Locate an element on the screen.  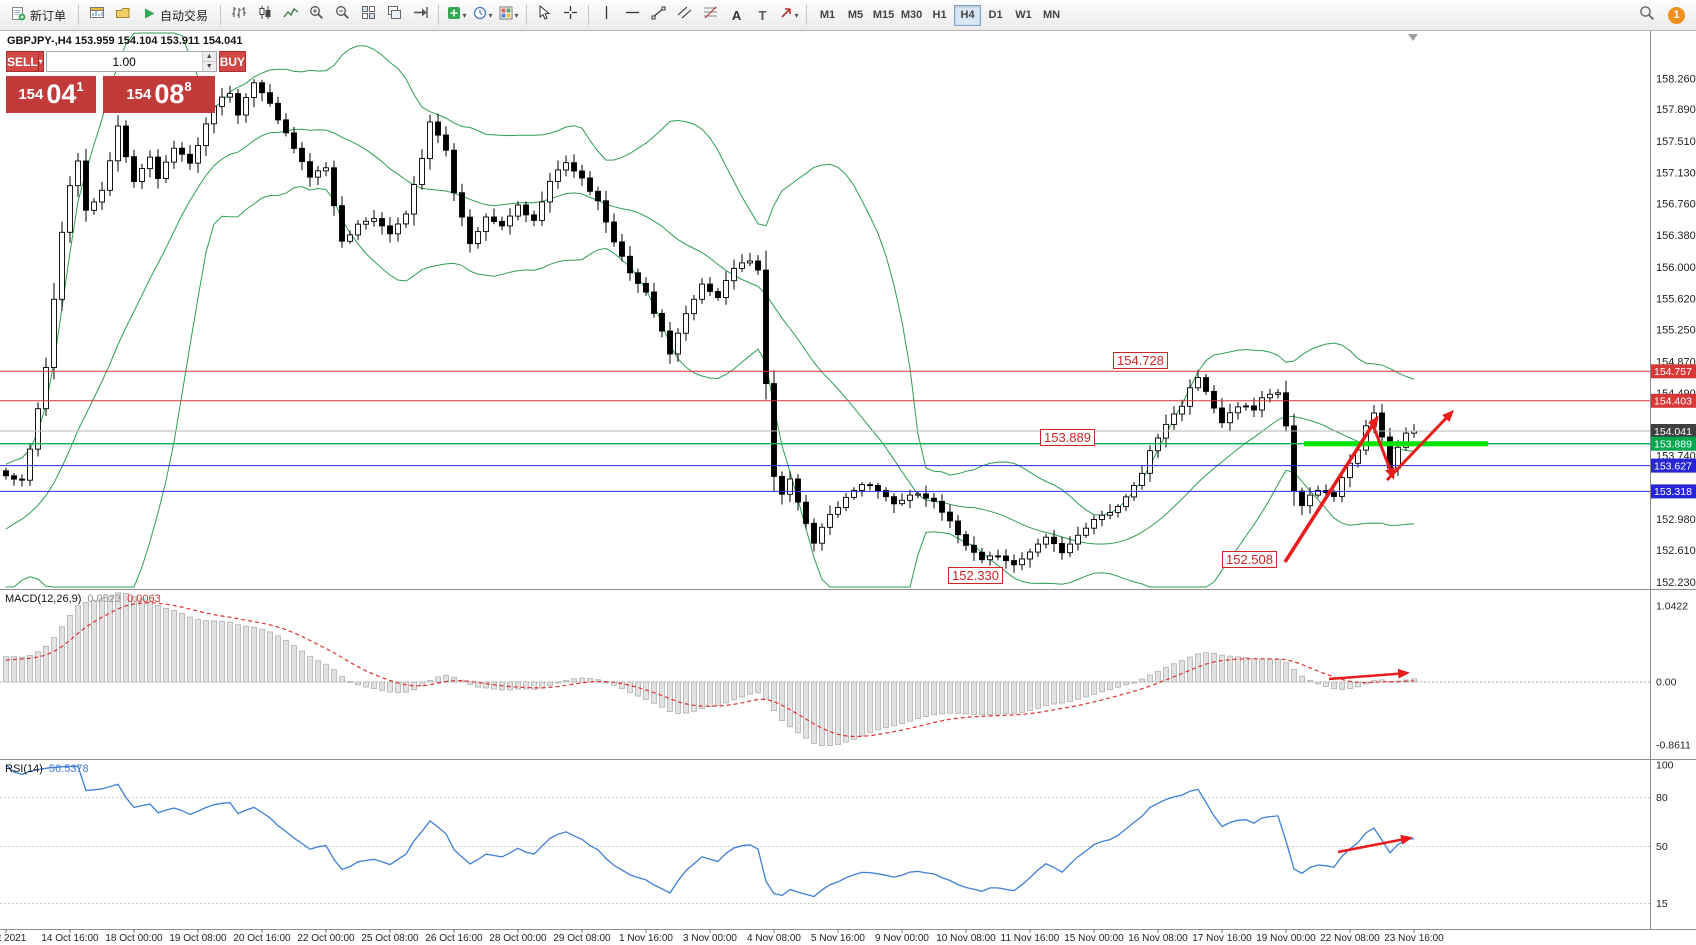
fibonacci-icon is located at coordinates (710, 15).